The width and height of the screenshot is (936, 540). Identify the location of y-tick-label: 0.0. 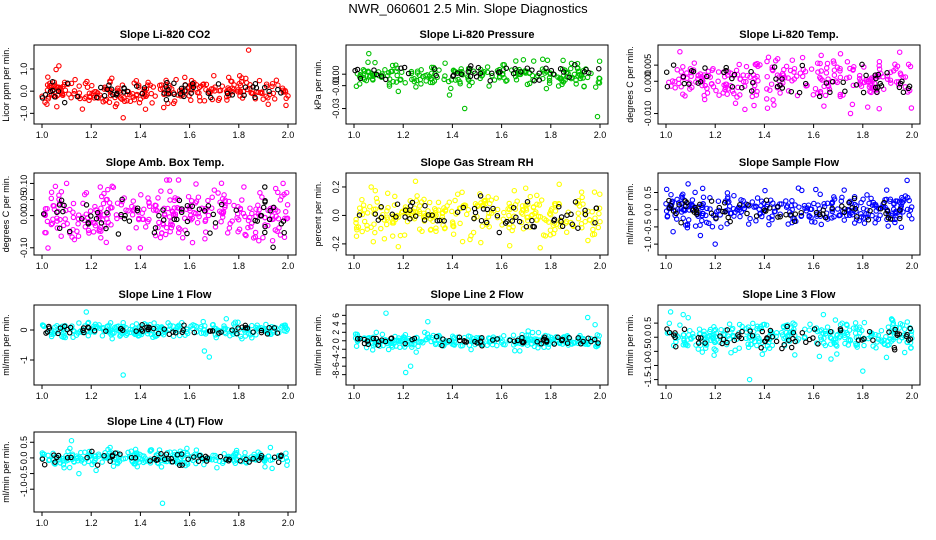
(336, 215).